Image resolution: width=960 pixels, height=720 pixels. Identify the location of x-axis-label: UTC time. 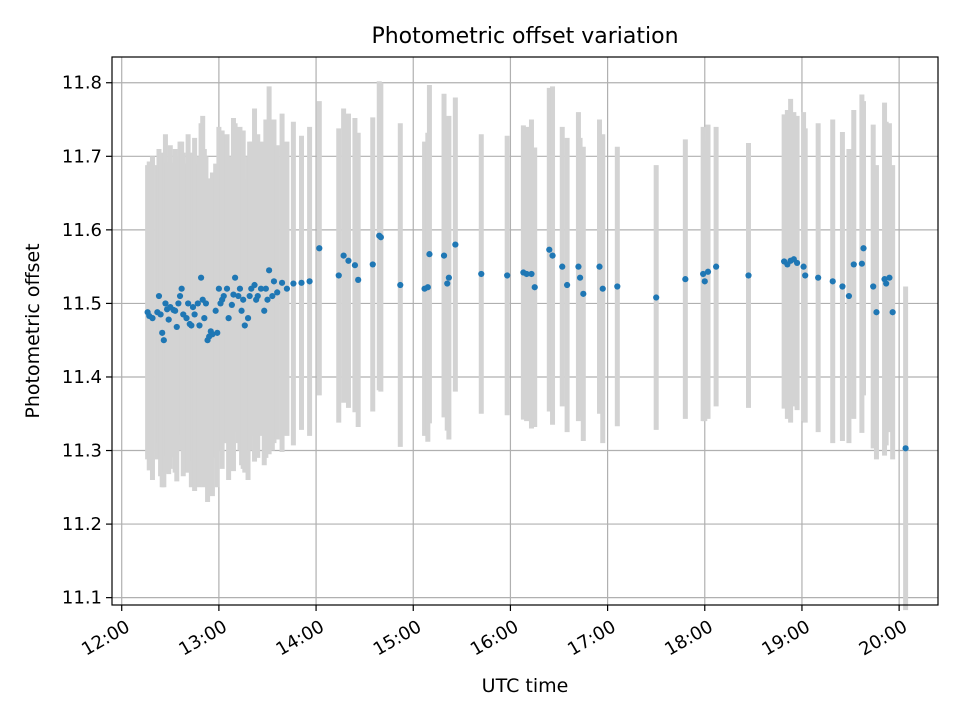
(525, 686).